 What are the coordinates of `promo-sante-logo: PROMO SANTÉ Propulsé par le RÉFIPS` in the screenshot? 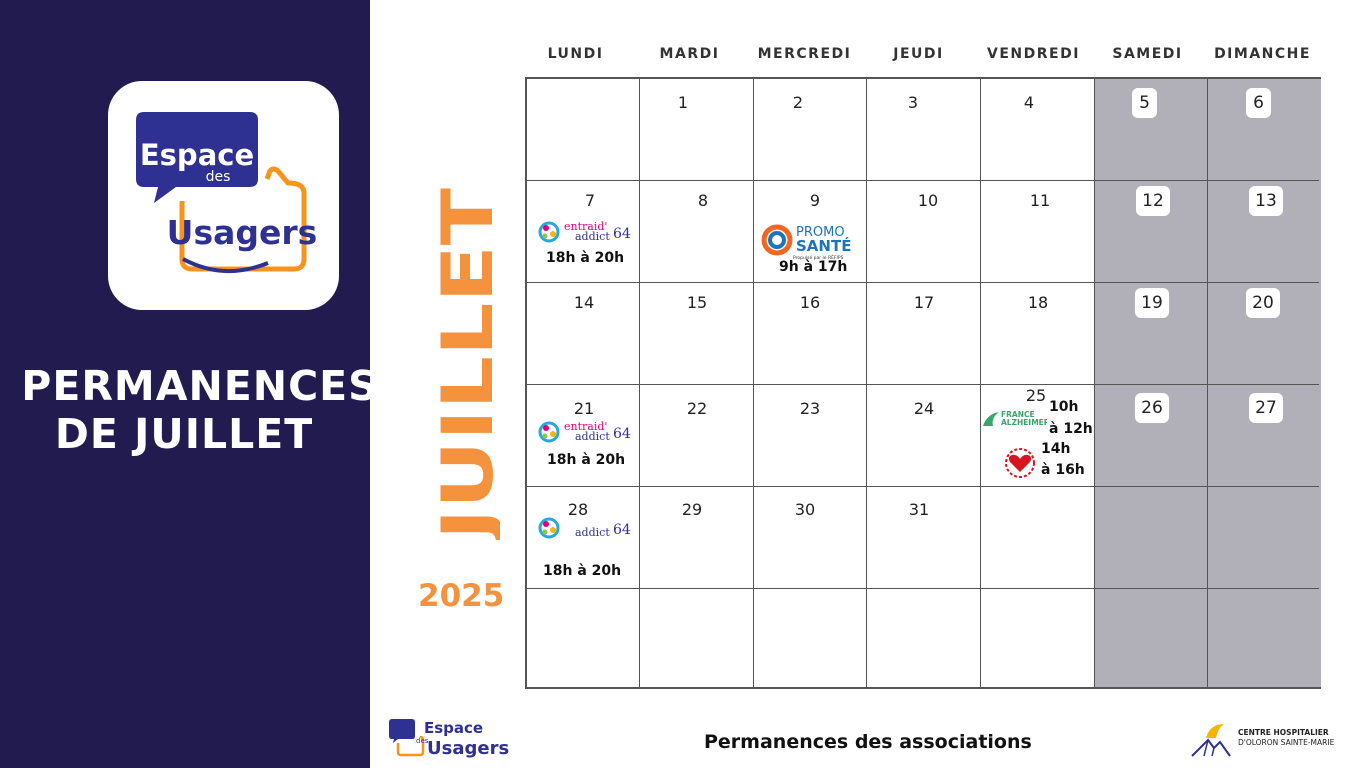 It's located at (806, 242).